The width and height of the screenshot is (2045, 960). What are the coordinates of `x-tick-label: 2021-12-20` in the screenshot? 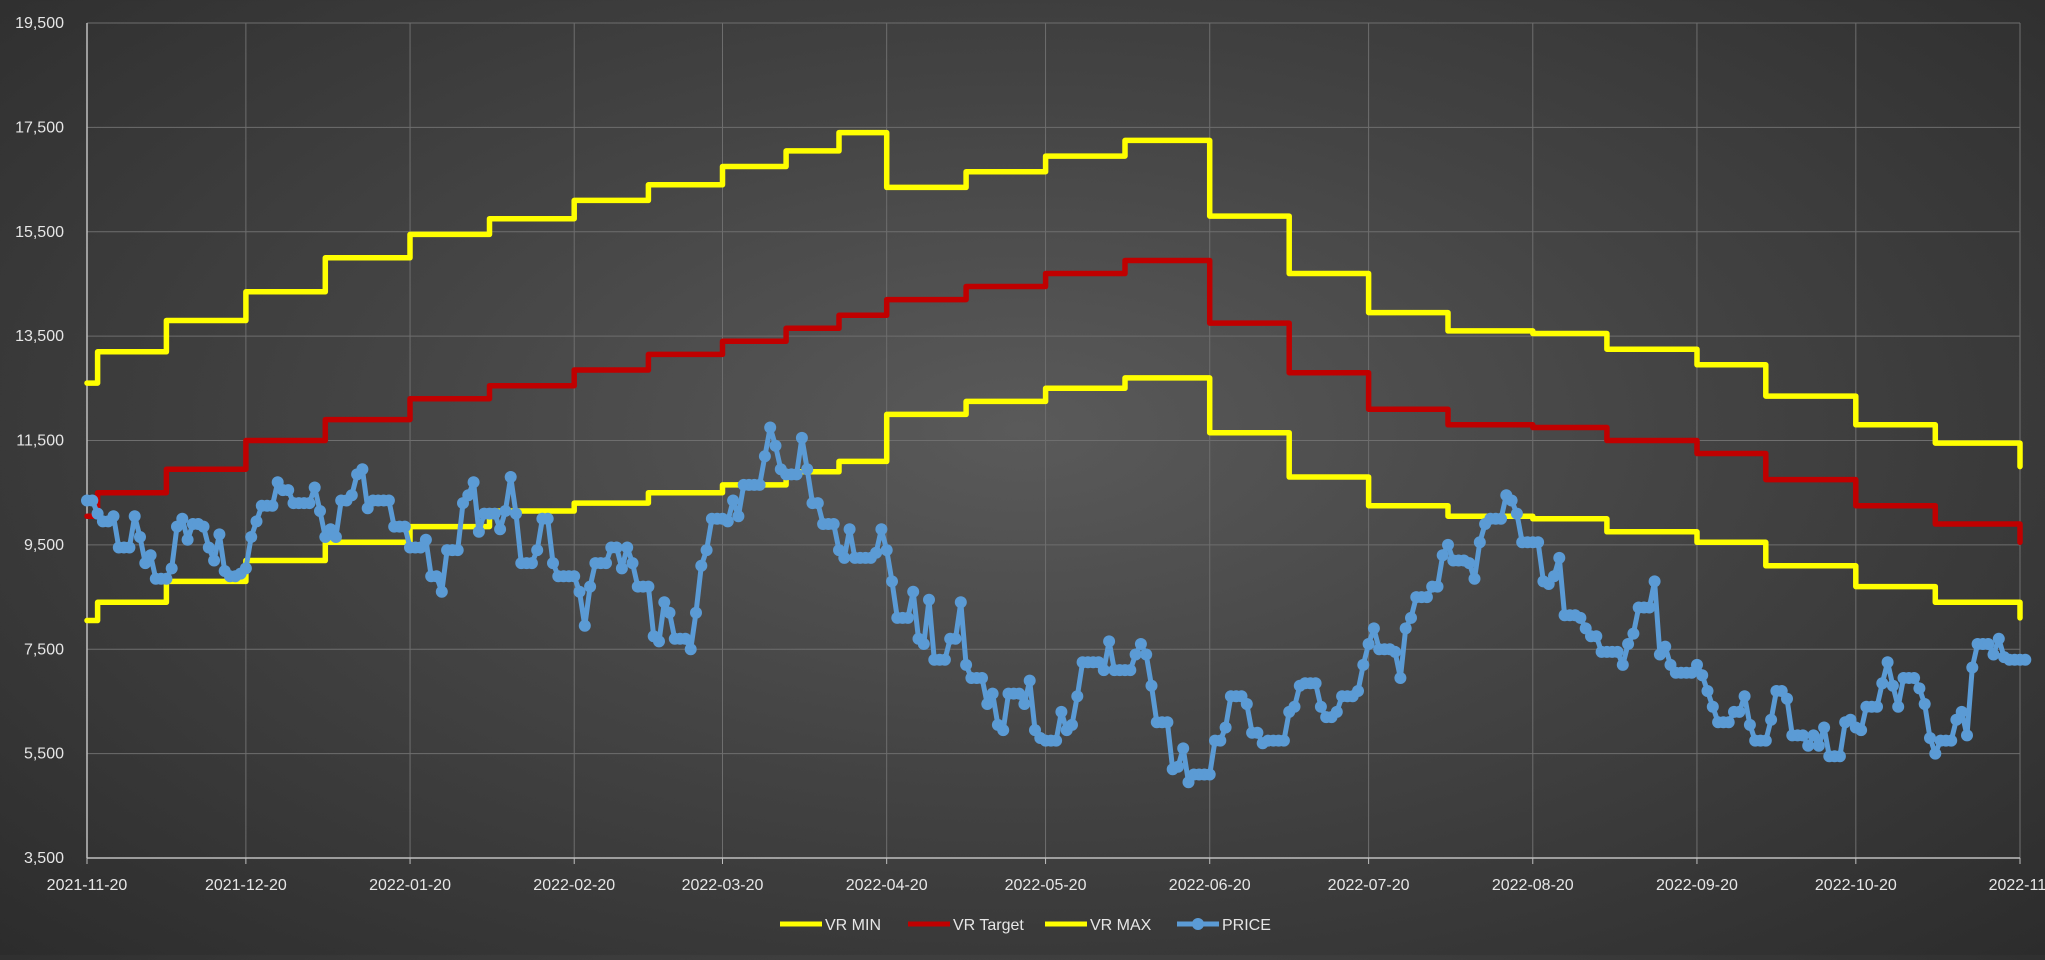 It's located at (246, 885).